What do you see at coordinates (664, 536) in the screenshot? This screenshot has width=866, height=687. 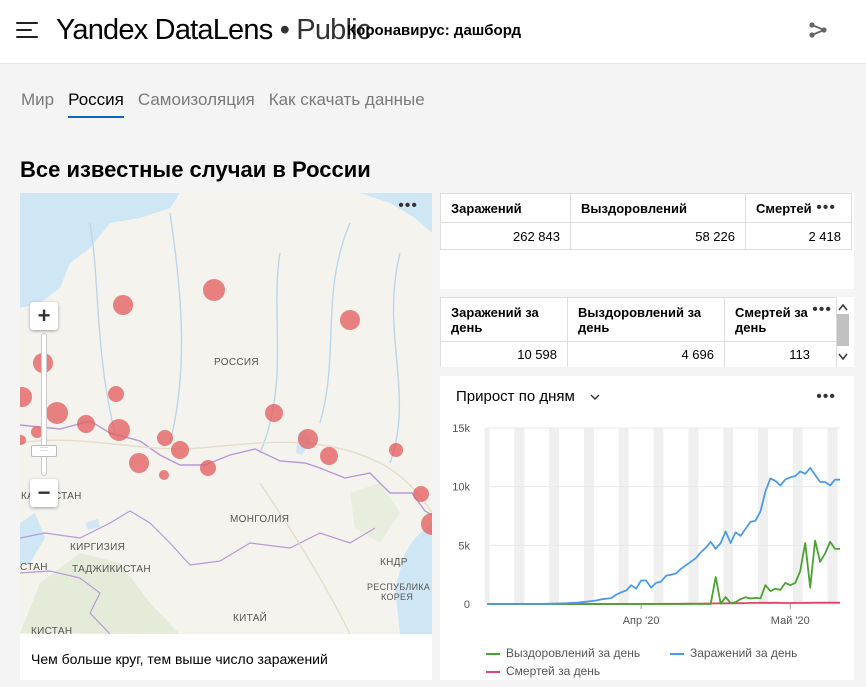 I see `series-line` at bounding box center [664, 536].